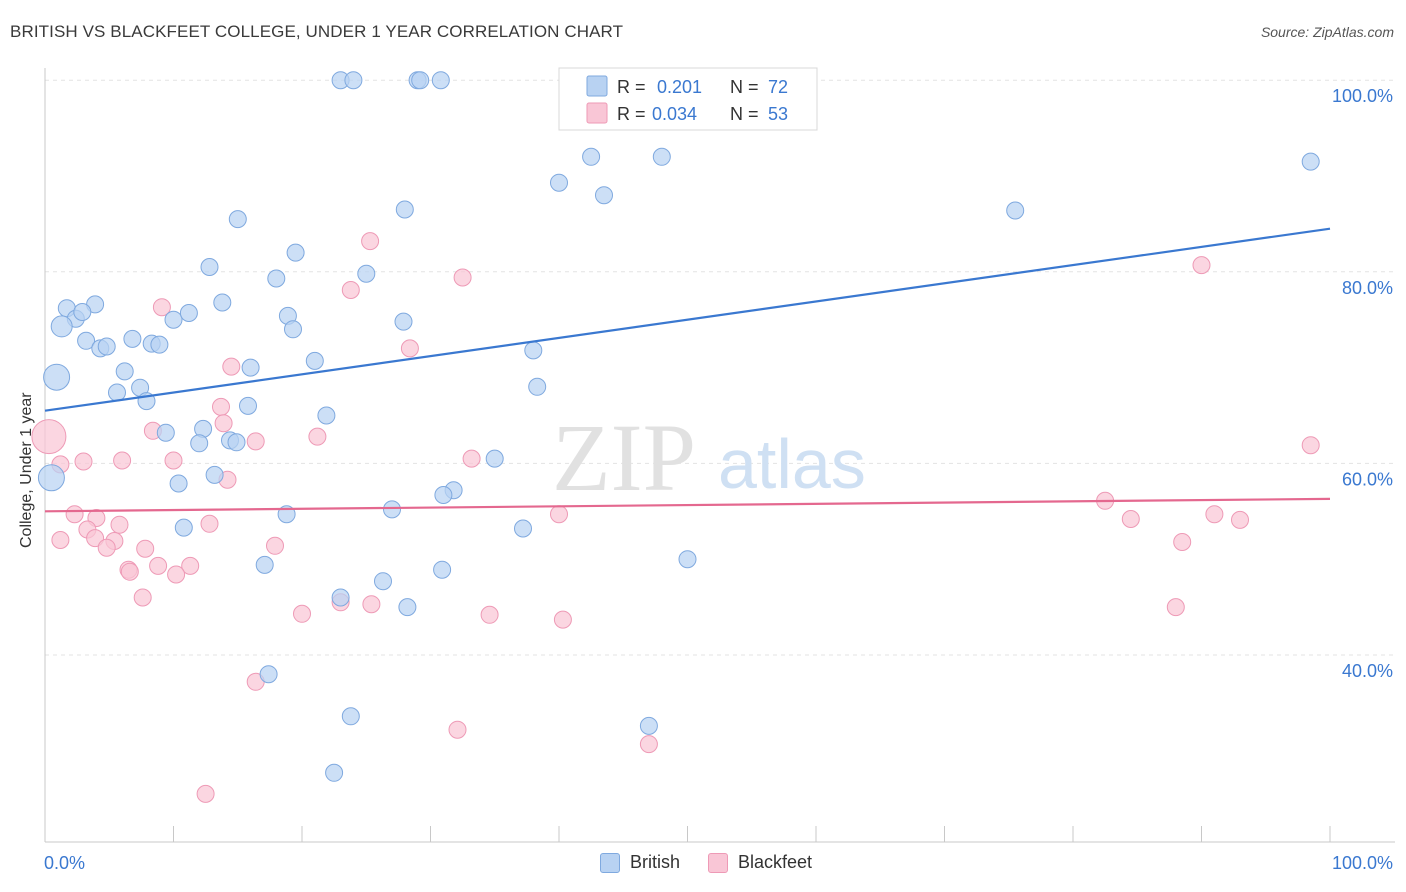  What do you see at coordinates (597, 86) in the screenshot?
I see `british-swatch-icon` at bounding box center [597, 86].